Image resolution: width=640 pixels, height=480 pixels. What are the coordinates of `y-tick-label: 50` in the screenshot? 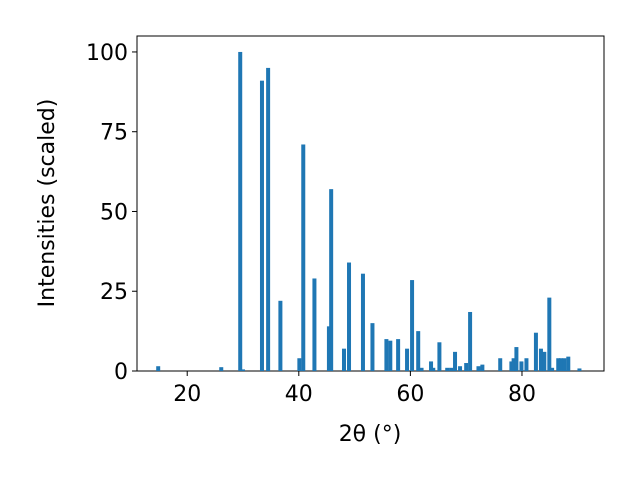 It's located at (114, 212).